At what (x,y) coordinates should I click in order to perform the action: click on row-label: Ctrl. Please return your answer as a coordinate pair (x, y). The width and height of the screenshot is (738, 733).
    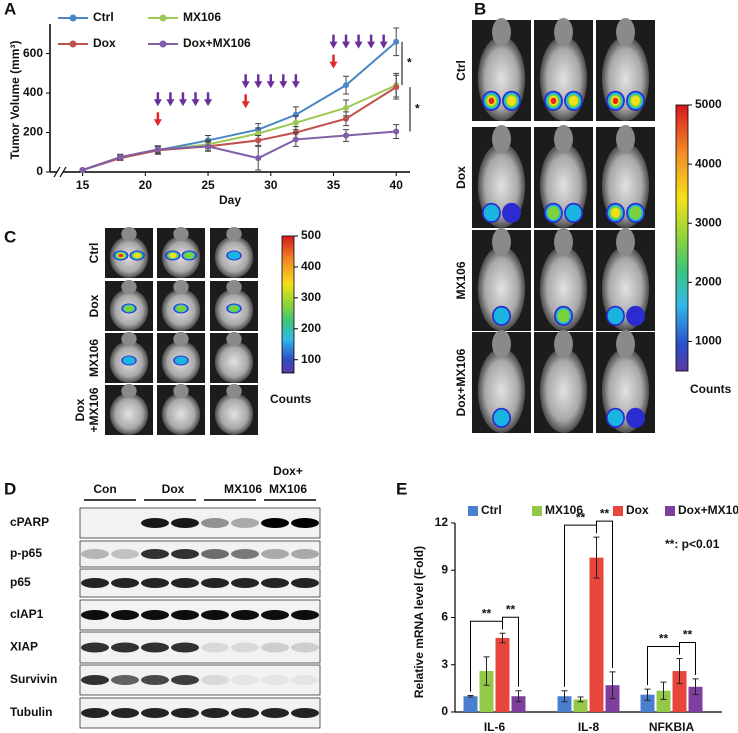
    Looking at the image, I should click on (94, 253).